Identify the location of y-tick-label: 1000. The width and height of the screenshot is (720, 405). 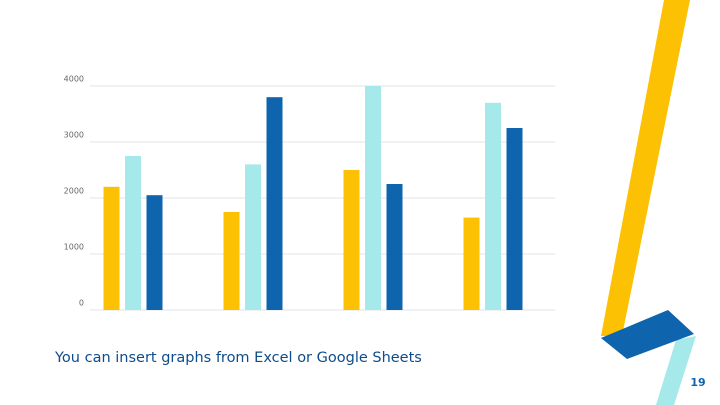
(74, 247).